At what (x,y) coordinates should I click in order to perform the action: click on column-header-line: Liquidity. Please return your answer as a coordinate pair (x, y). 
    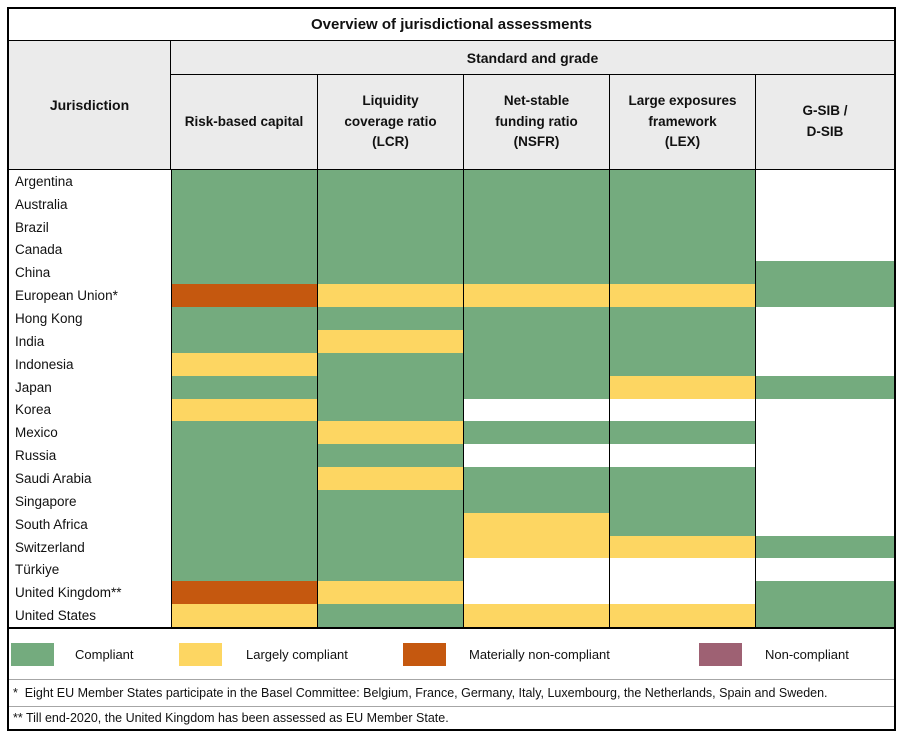
    Looking at the image, I should click on (390, 100).